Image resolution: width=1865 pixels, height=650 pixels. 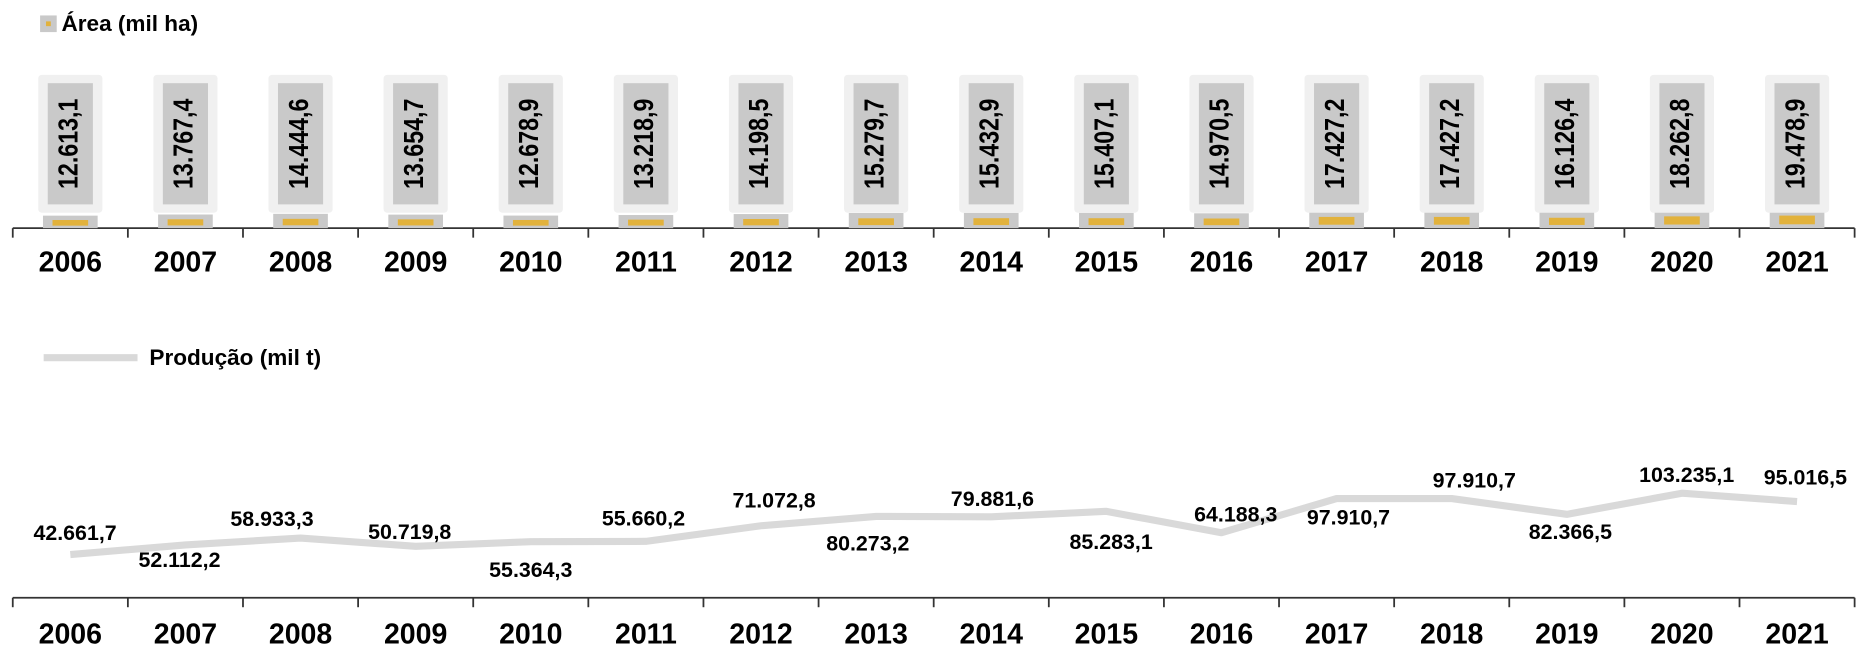 What do you see at coordinates (409, 532) in the screenshot?
I see `data-label: 50.719,8` at bounding box center [409, 532].